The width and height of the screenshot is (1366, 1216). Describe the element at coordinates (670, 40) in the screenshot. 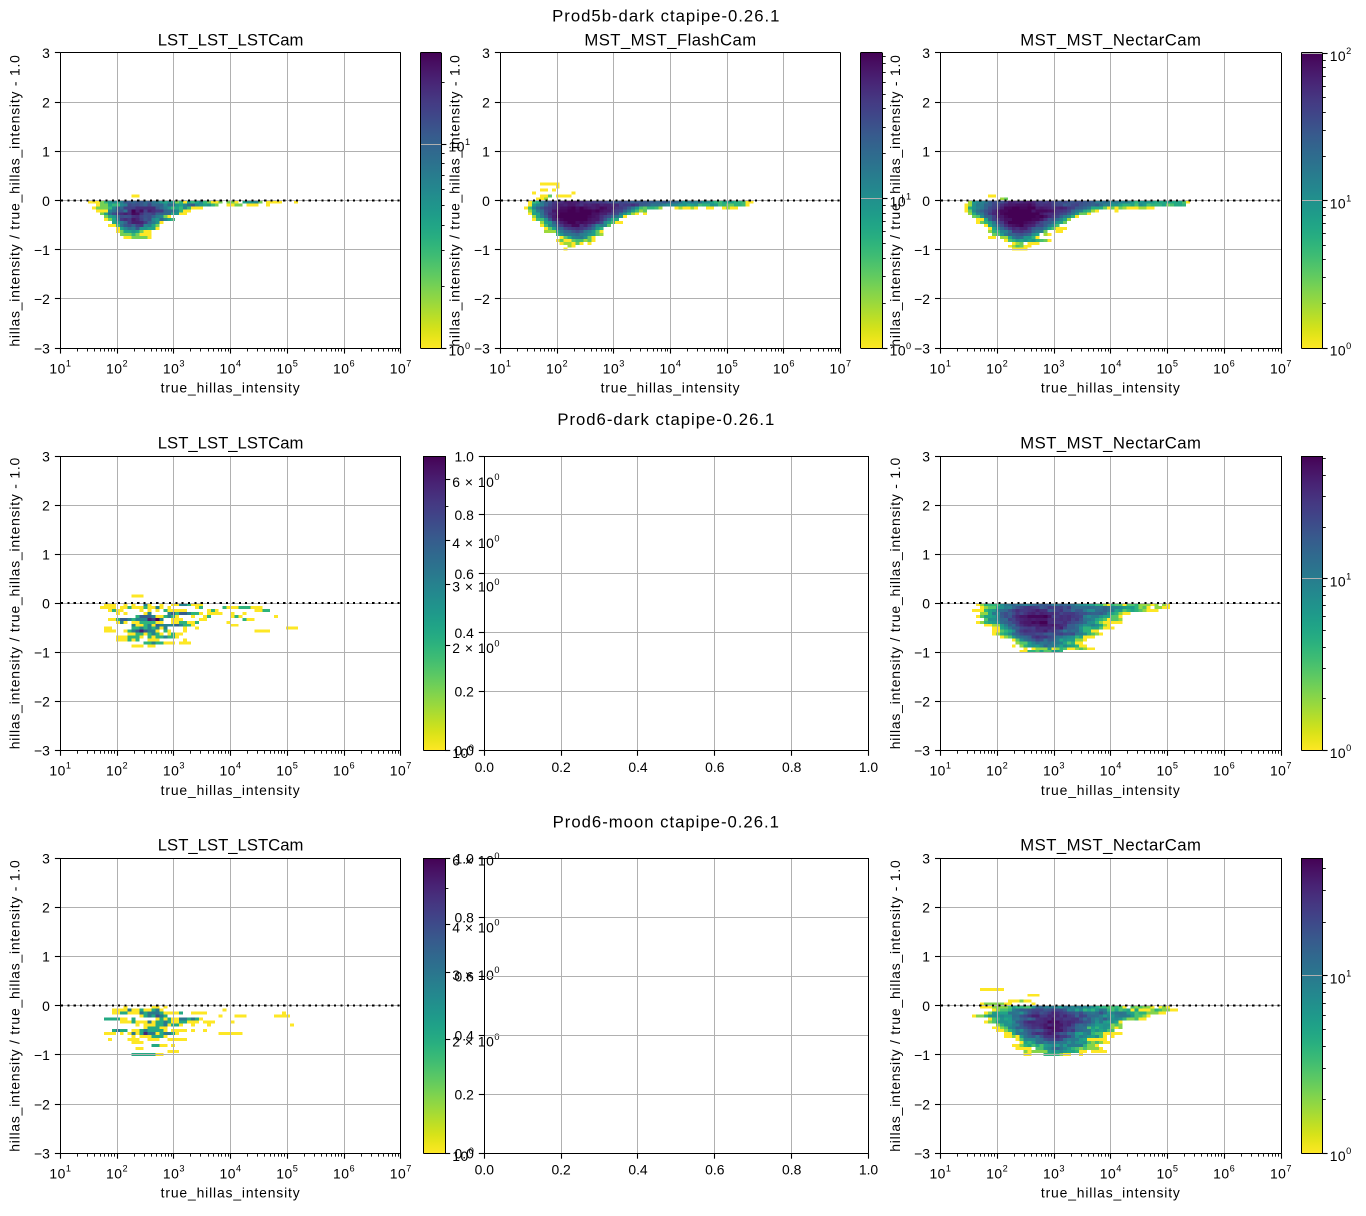

I see `svg-text: MST_MST_FlashCam` at that location.